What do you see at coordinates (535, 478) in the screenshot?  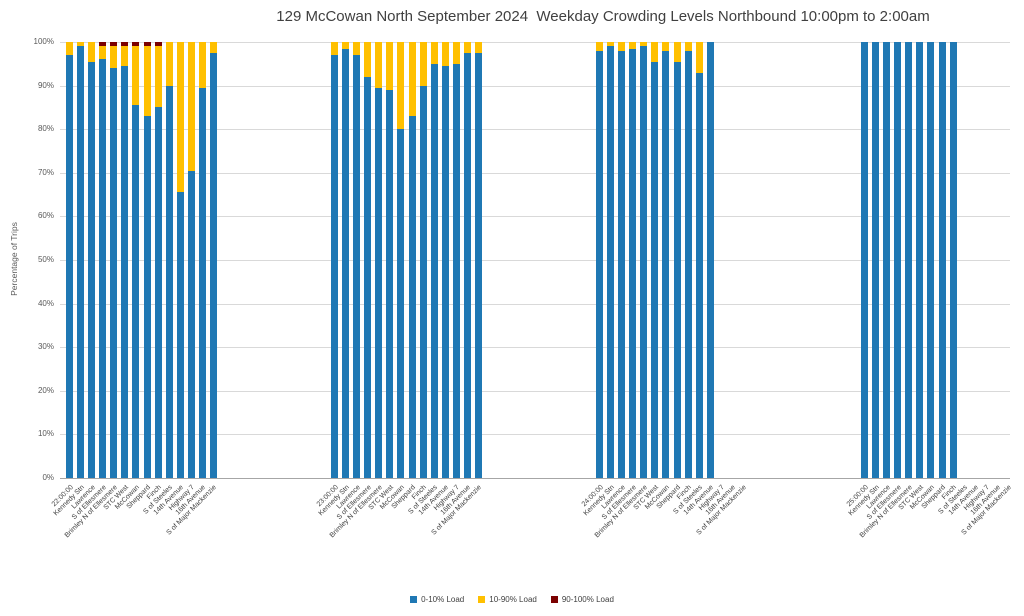 I see `x-axis-line` at bounding box center [535, 478].